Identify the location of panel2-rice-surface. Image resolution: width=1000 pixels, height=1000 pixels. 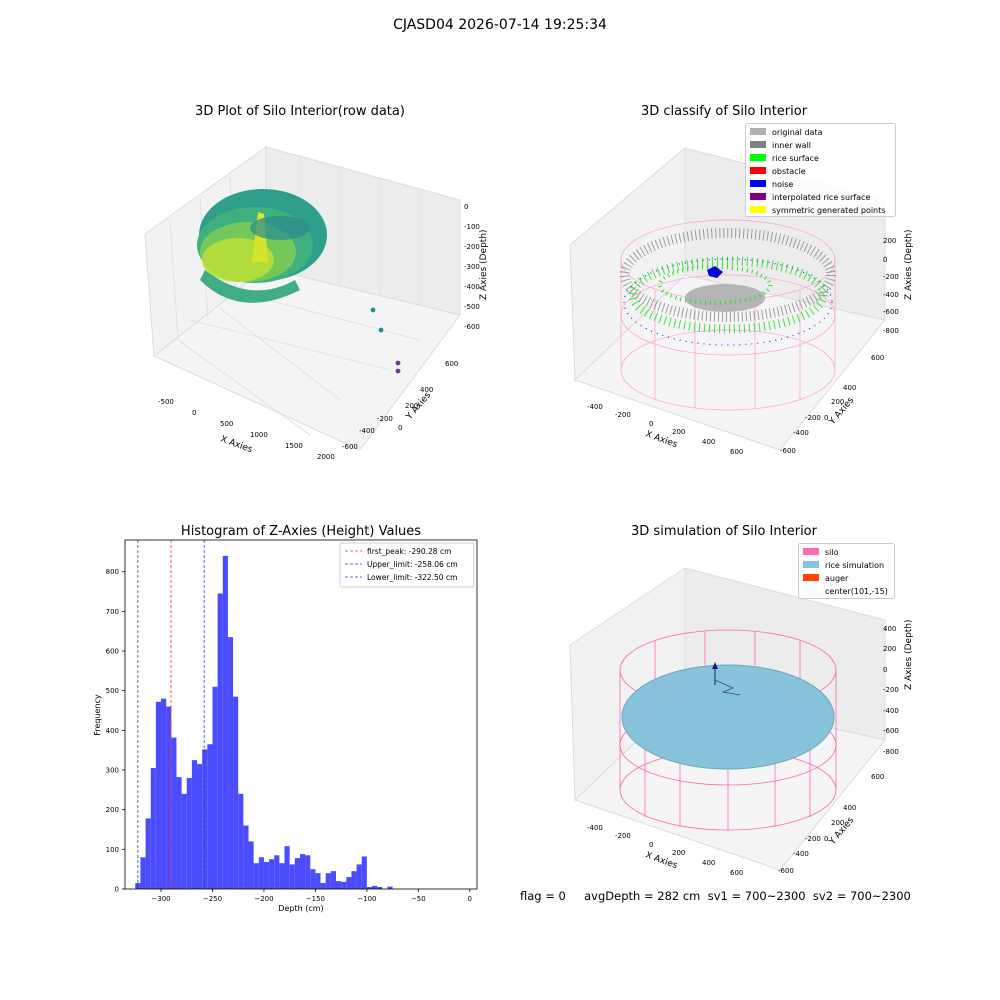
(728, 295).